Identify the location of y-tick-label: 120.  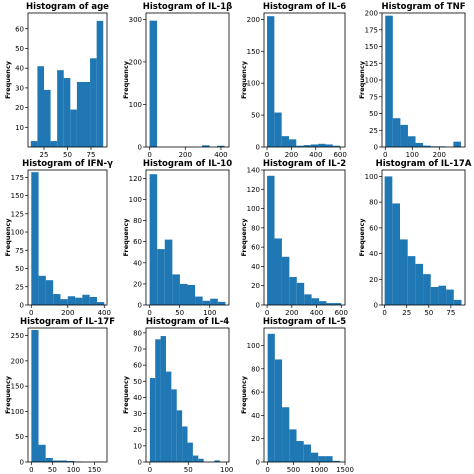
(135, 179).